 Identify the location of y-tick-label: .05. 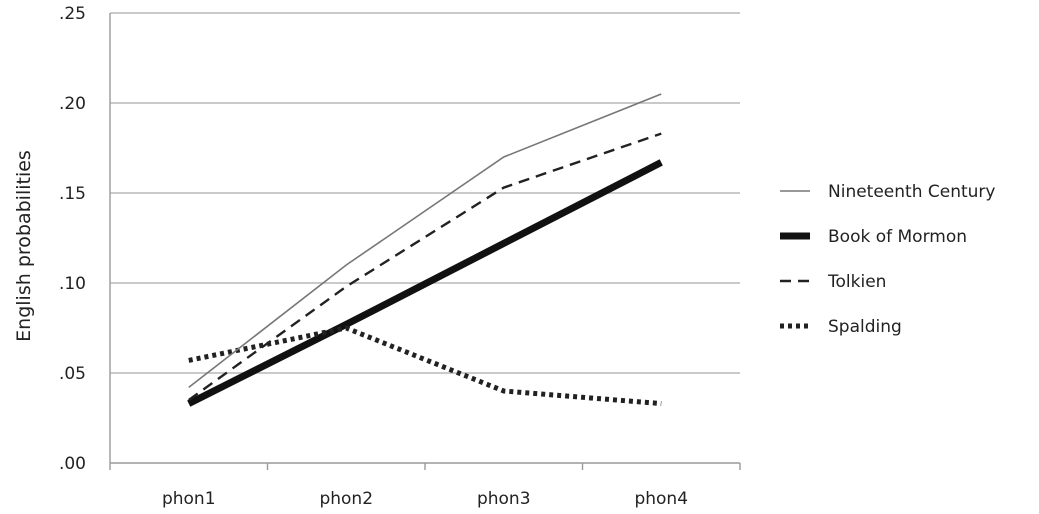
(72, 374).